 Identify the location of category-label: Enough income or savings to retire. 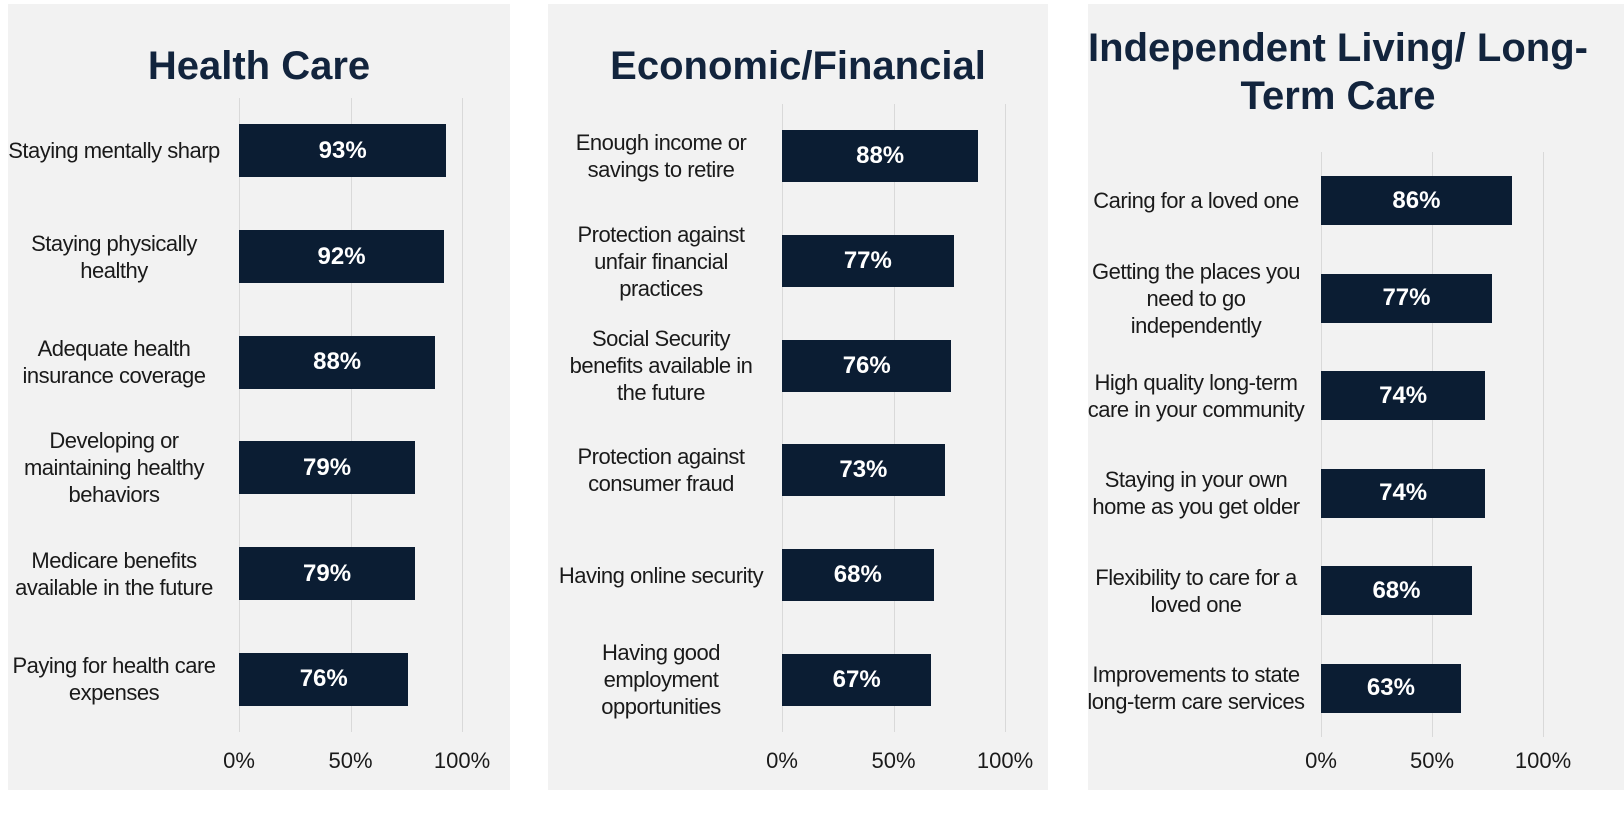
(661, 156).